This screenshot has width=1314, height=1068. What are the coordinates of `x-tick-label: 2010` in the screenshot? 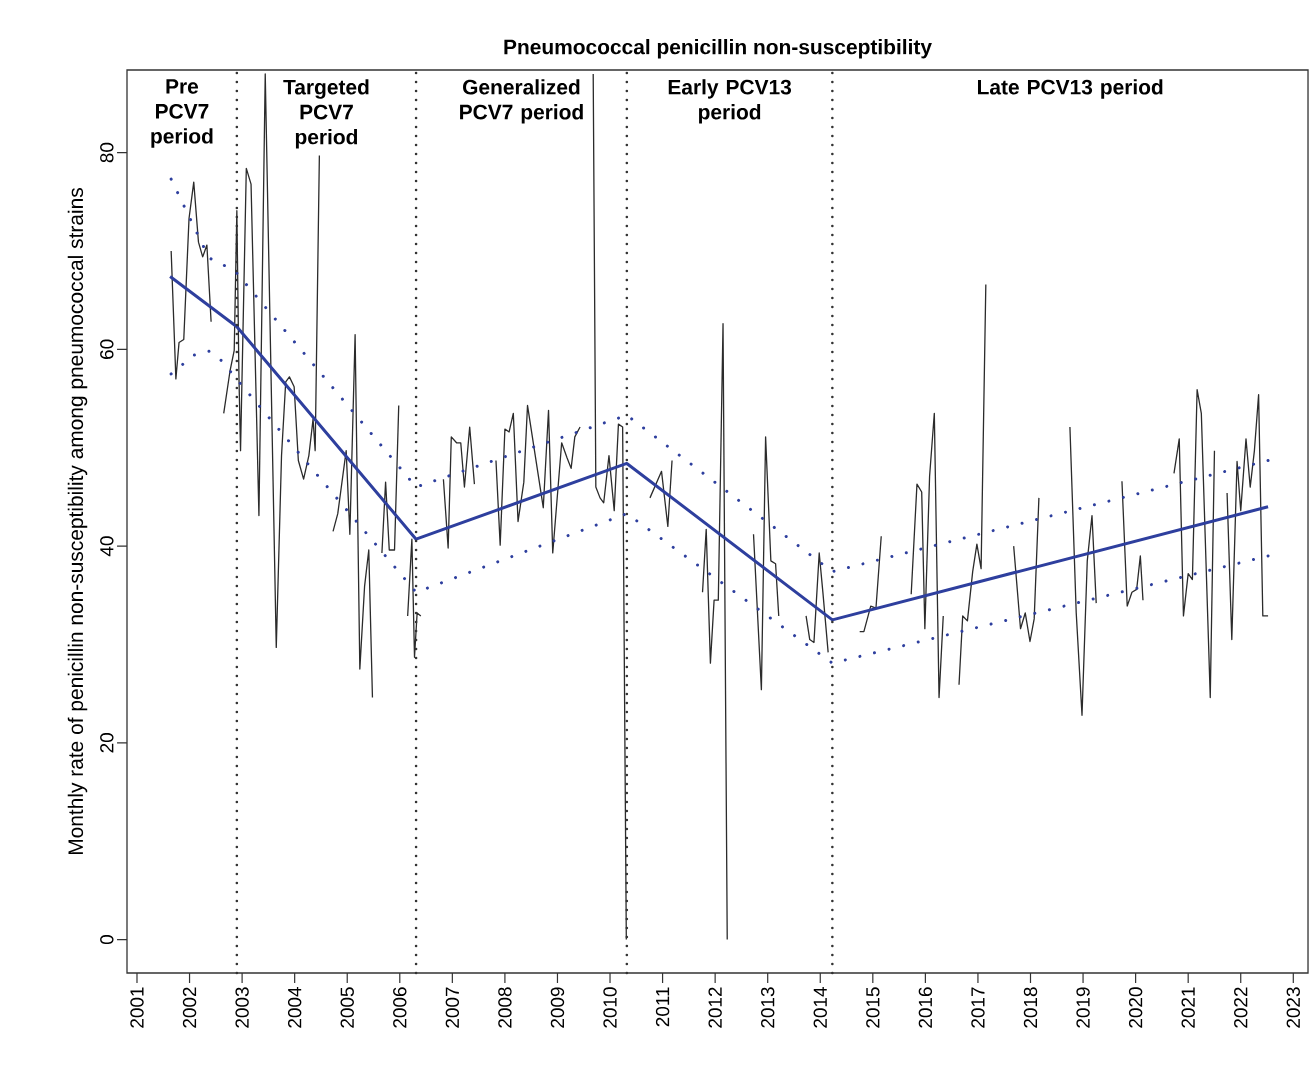 It's located at (610, 1007).